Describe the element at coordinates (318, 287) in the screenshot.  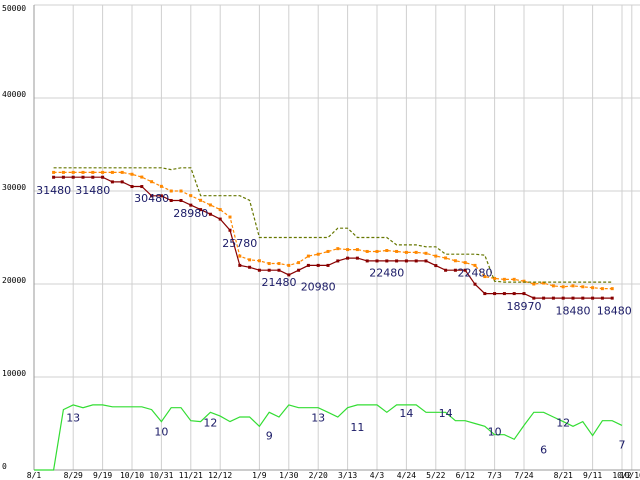
I see `data-label: 20980` at that location.